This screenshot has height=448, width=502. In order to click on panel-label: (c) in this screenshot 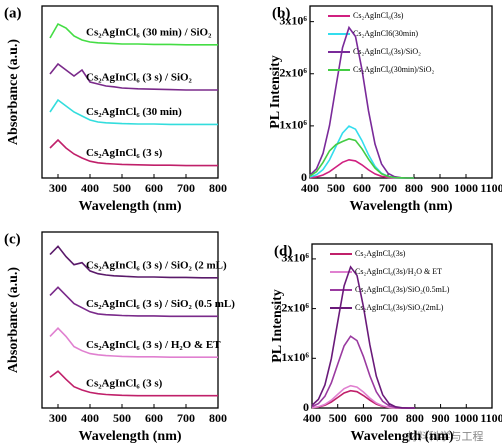, I will do `click(12, 239)`.